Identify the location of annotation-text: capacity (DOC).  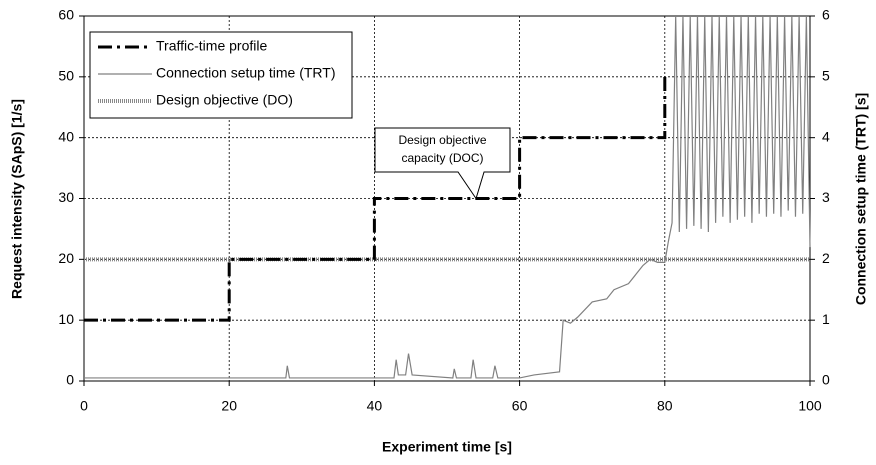
(442, 158).